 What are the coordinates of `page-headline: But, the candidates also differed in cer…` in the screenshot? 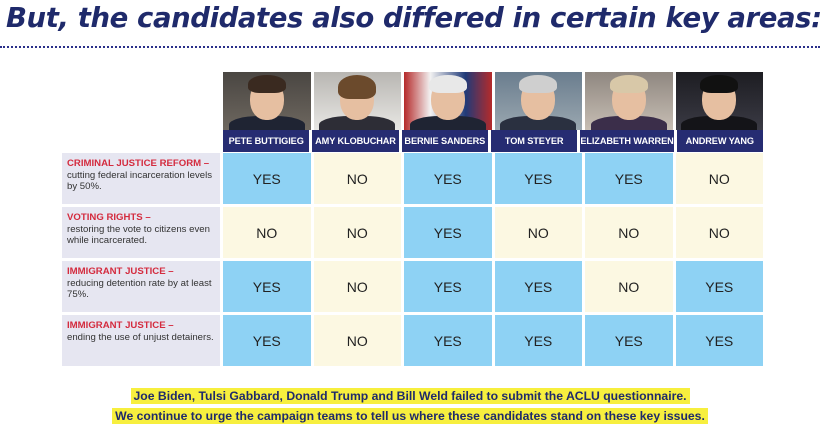 It's located at (413, 18).